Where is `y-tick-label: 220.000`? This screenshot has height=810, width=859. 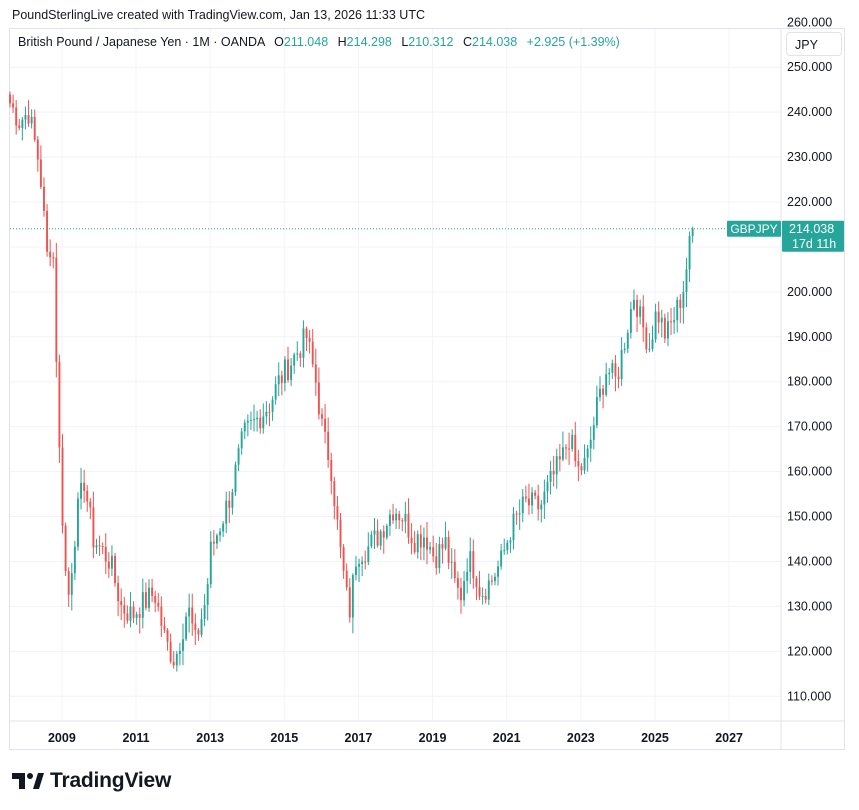
y-tick-label: 220.000 is located at coordinates (809, 202).